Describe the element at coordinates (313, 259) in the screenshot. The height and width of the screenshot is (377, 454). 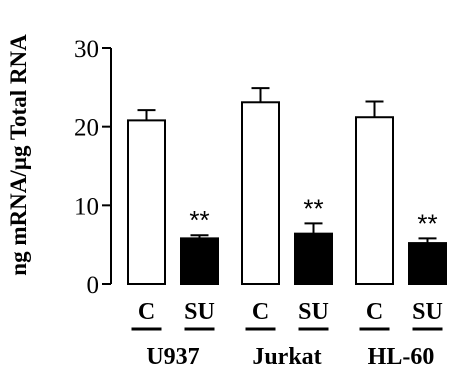
I see `bar-jurkat-su` at that location.